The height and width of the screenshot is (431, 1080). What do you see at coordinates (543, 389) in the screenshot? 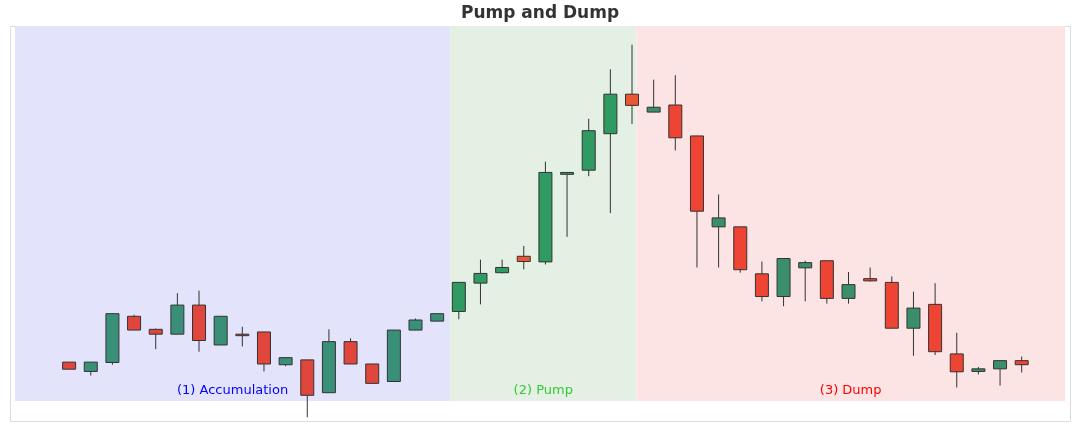
I see `annotation: (2) Pump` at bounding box center [543, 389].